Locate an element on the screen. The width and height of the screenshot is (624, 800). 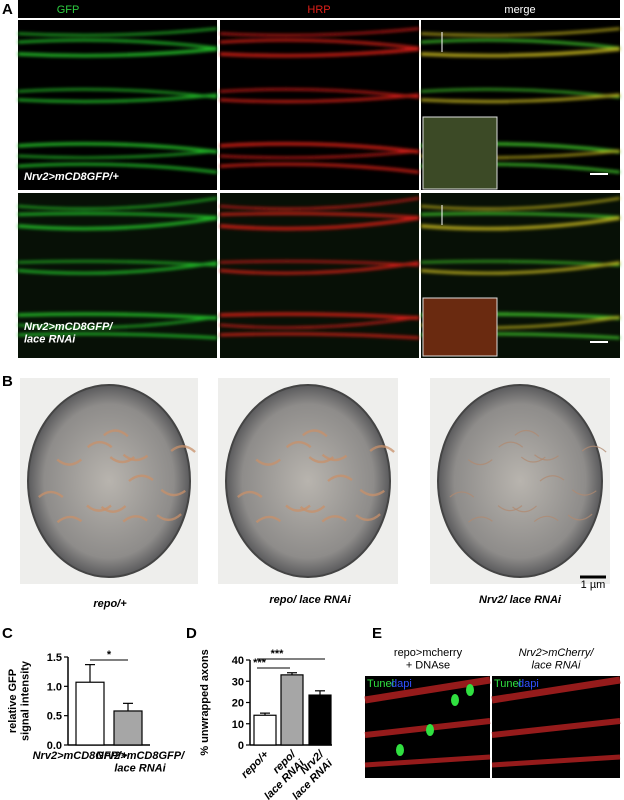
y-tick-label: 0.0 is located at coordinates (54, 746).